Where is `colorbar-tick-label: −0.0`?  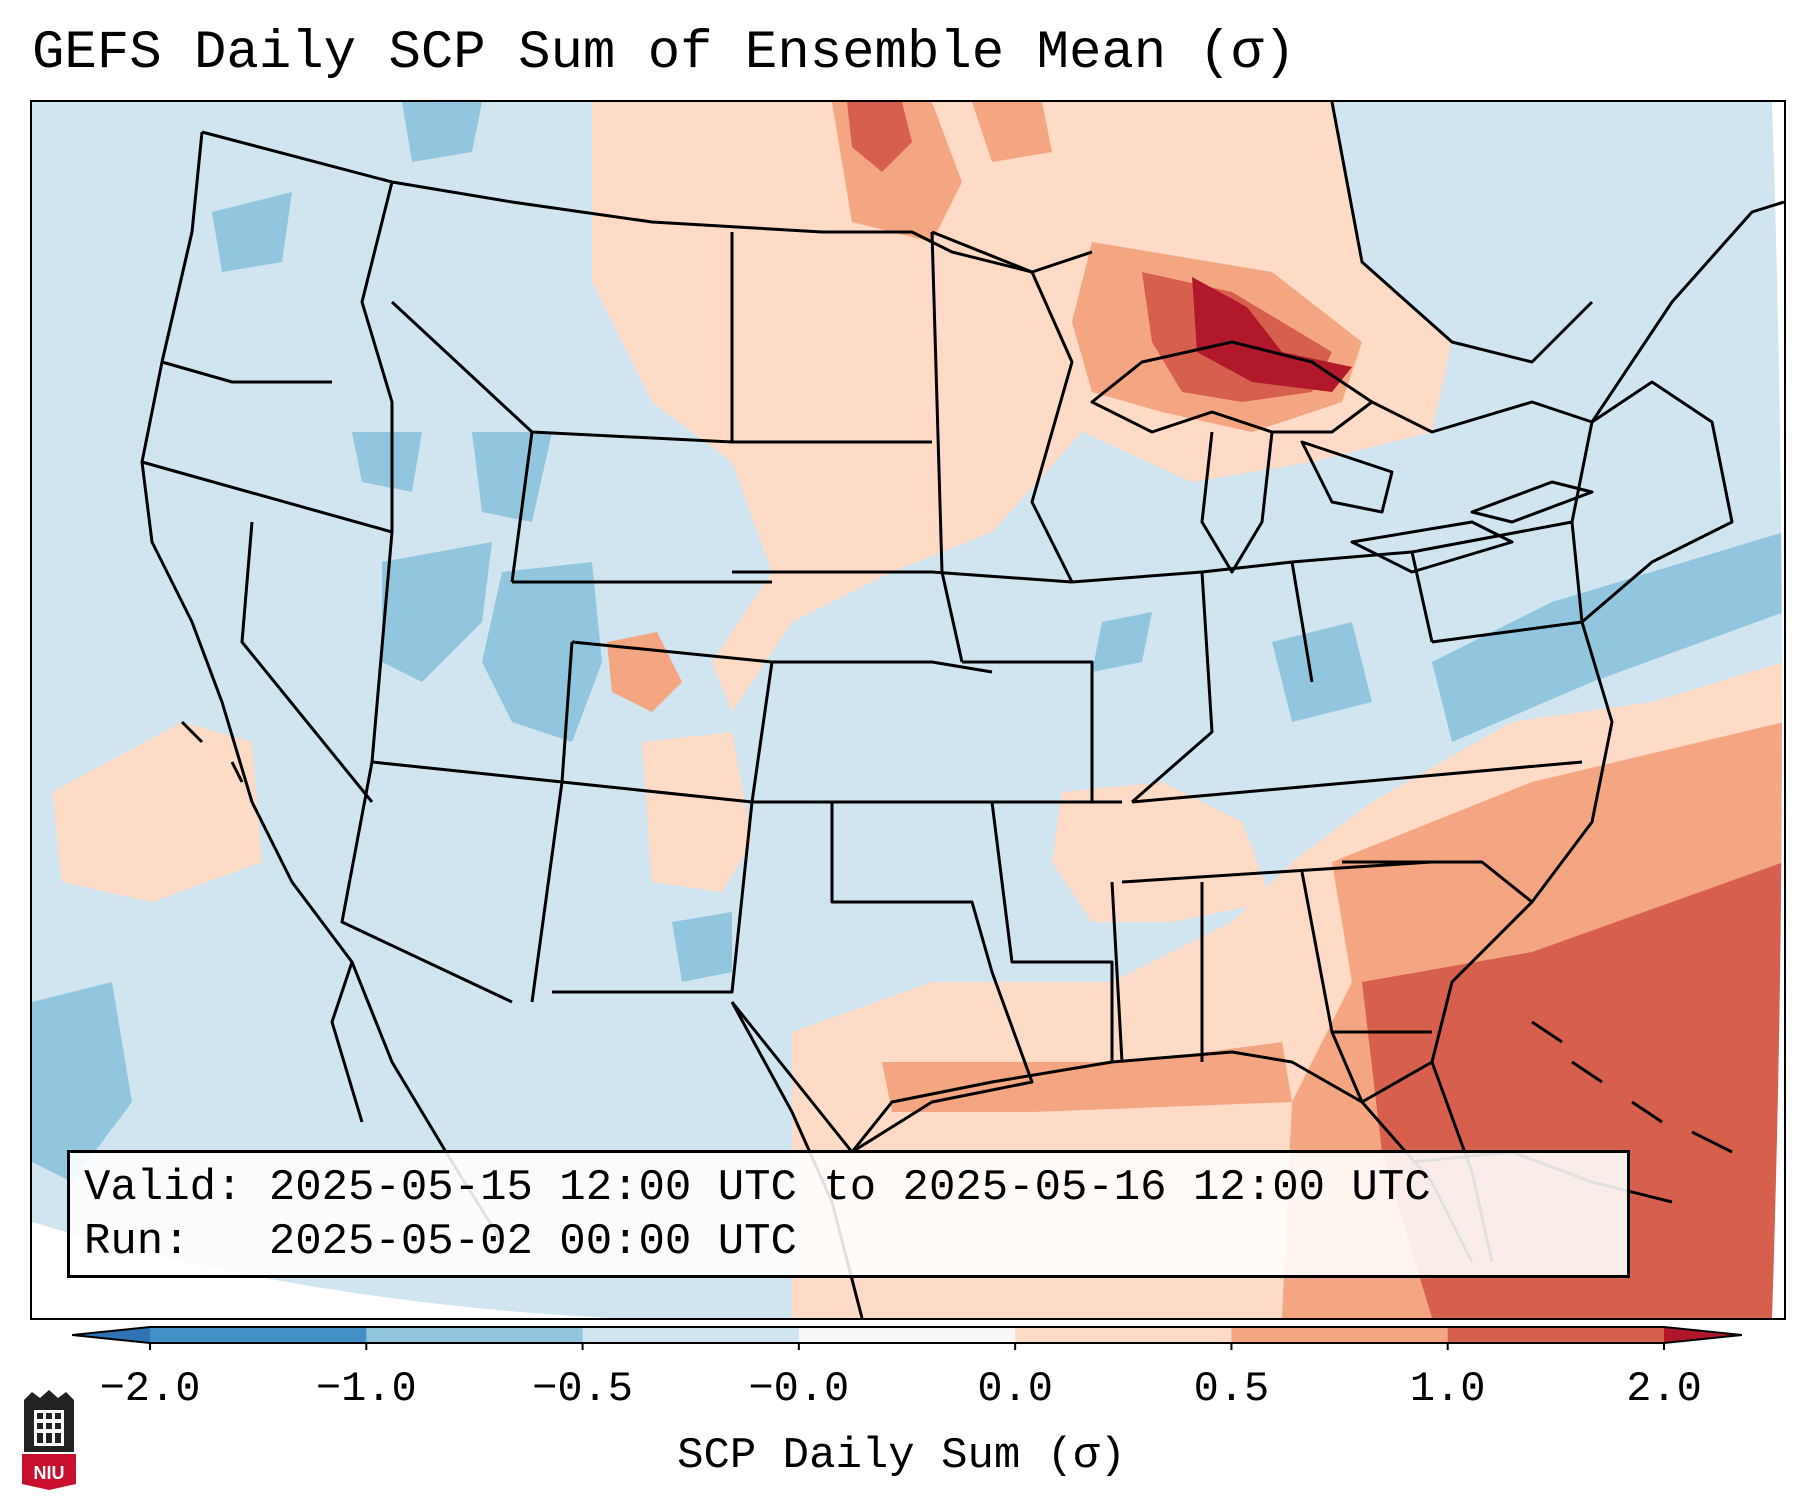 colorbar-tick-label: −0.0 is located at coordinates (799, 1389).